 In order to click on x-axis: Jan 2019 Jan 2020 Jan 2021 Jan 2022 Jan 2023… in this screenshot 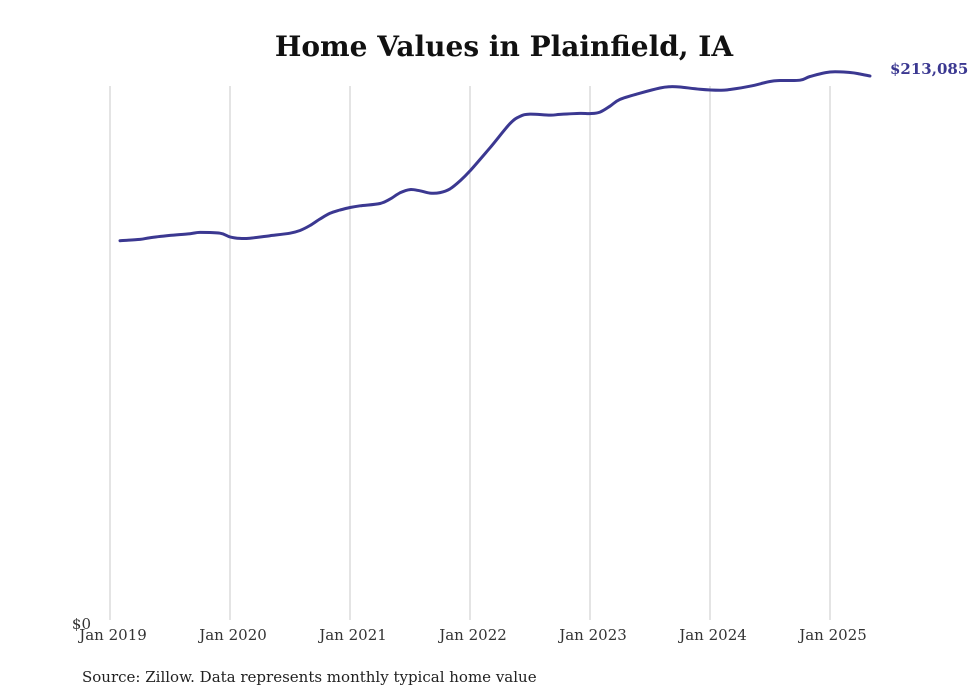, I will do `click(472, 635)`.